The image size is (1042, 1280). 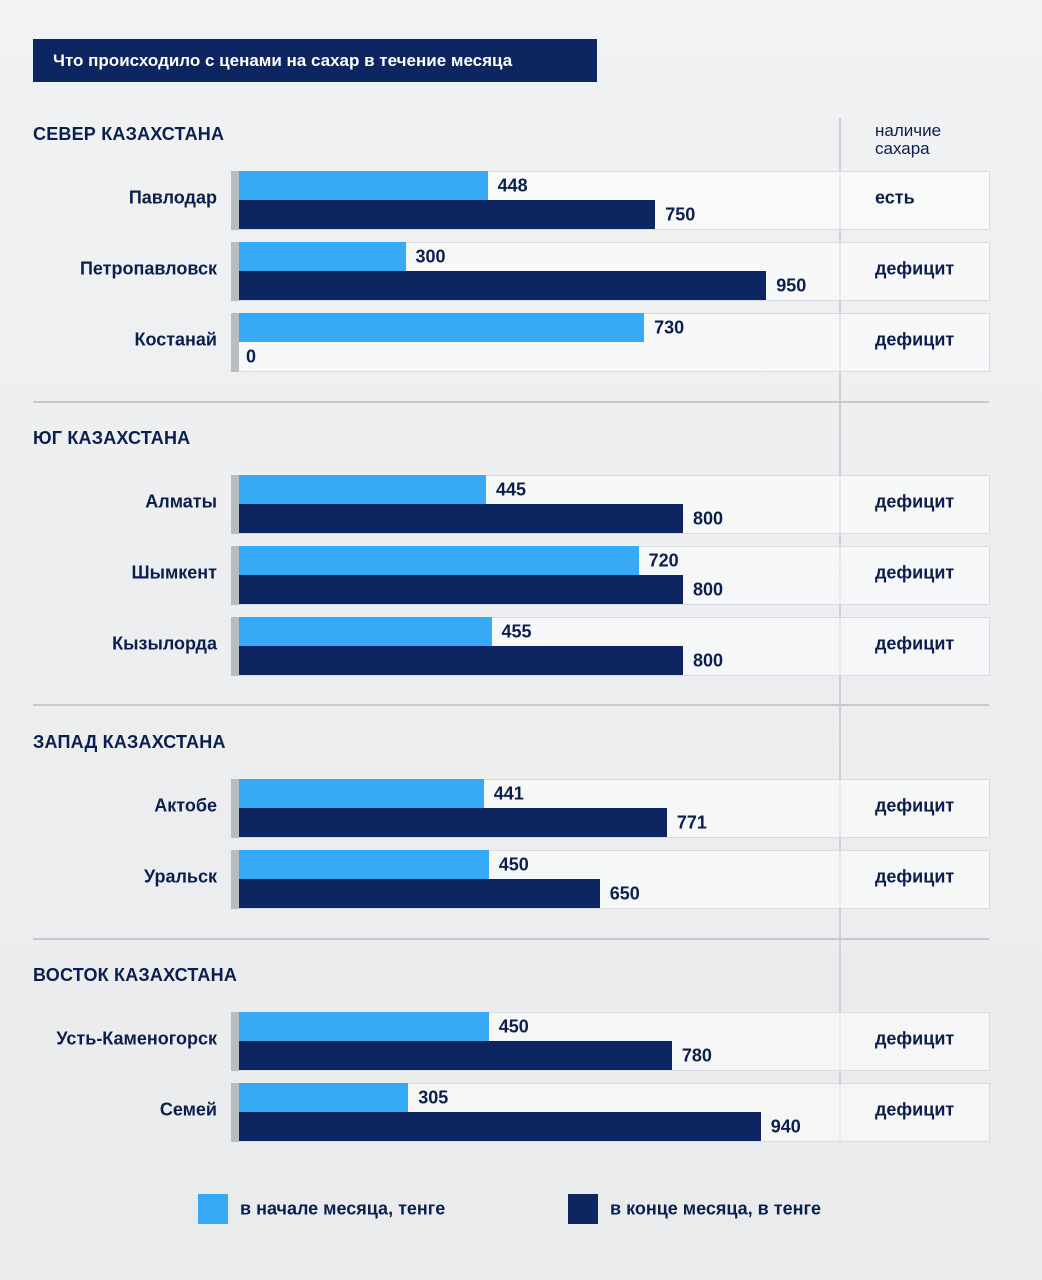 I want to click on value-label-end: 650, so click(x=624, y=893).